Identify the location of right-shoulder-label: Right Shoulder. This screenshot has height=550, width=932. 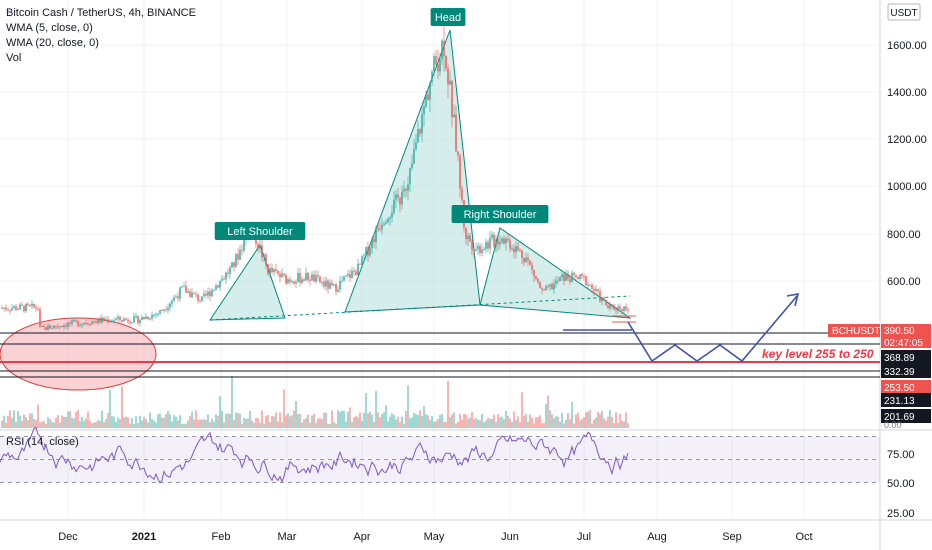
(500, 215).